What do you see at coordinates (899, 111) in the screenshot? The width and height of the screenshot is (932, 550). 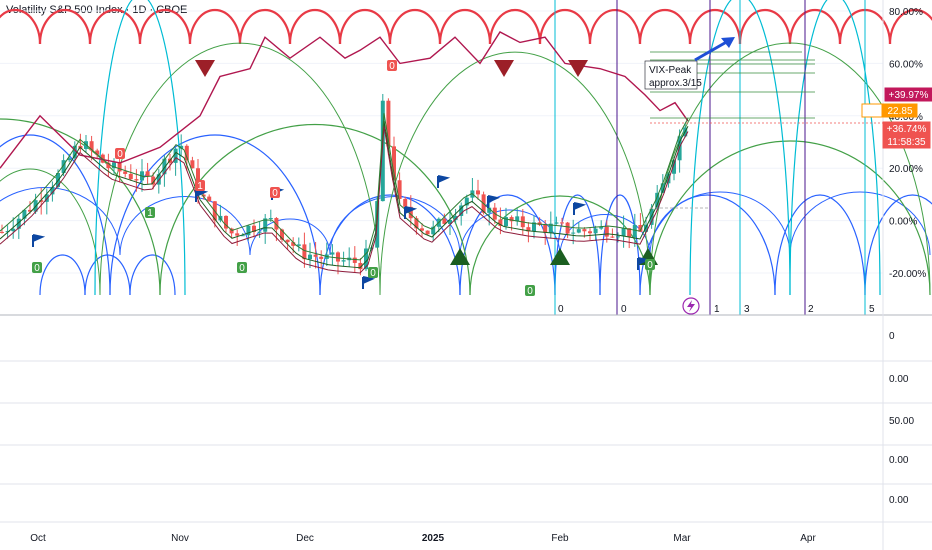 I see `price-badge-text: 22.85` at bounding box center [899, 111].